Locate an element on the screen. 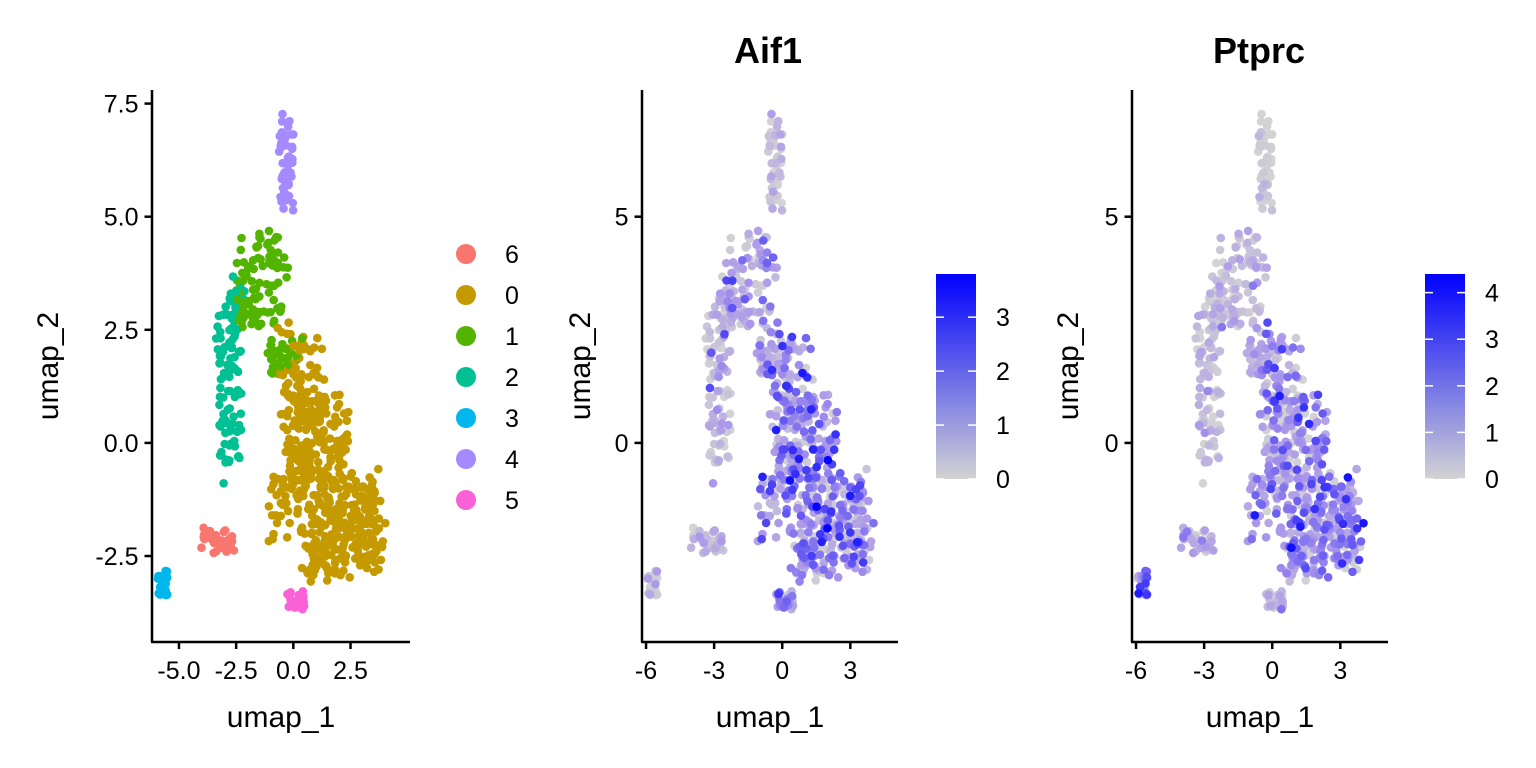 This screenshot has width=1536, height=768. colorbar-tick-label: 0 is located at coordinates (1492, 480).